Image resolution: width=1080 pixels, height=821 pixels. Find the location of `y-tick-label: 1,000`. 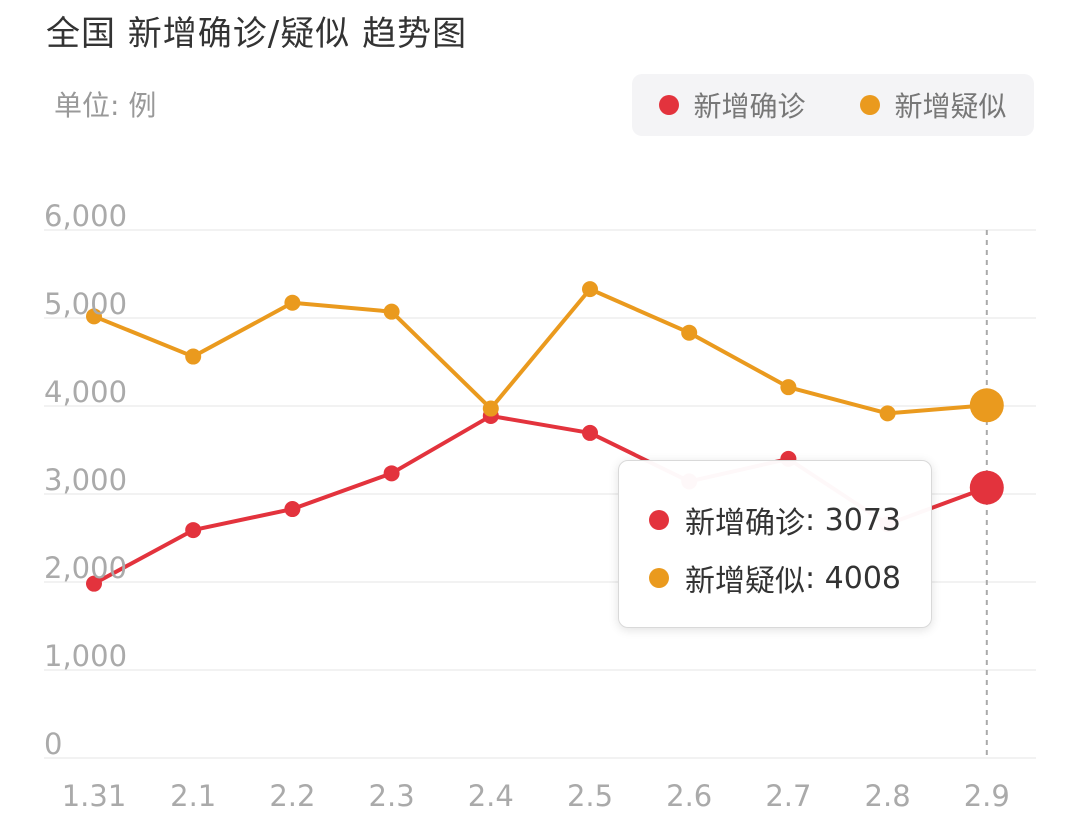

y-tick-label: 1,000 is located at coordinates (85, 656).